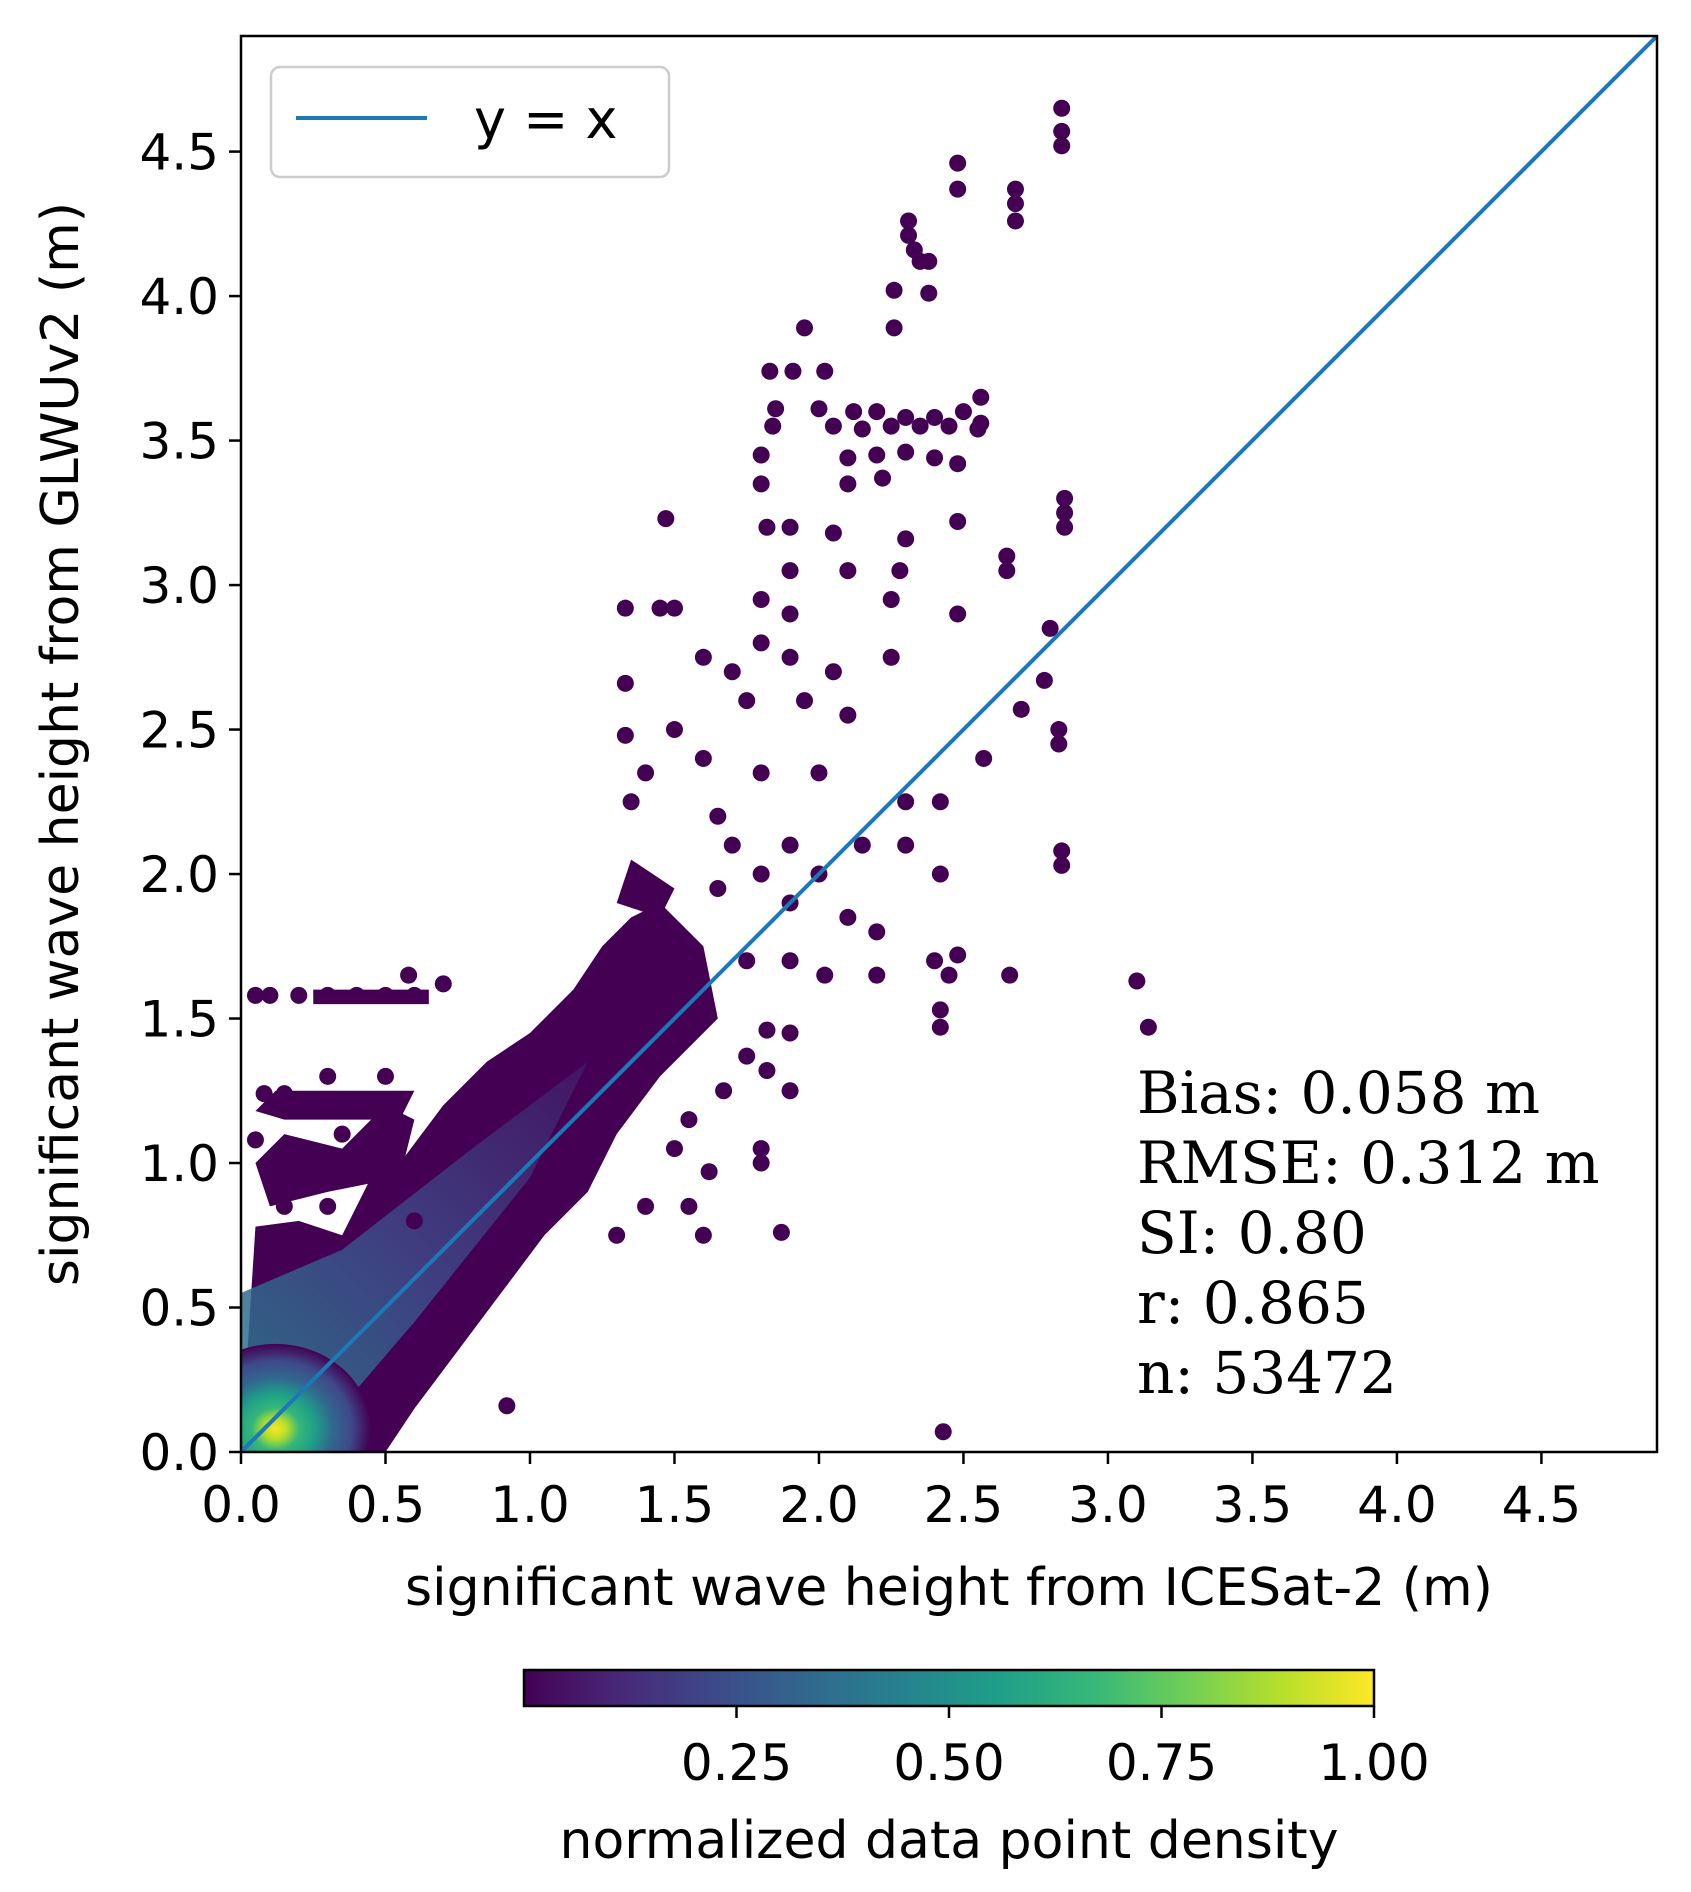  I want to click on legend-entry-label: y = x, so click(546, 119).